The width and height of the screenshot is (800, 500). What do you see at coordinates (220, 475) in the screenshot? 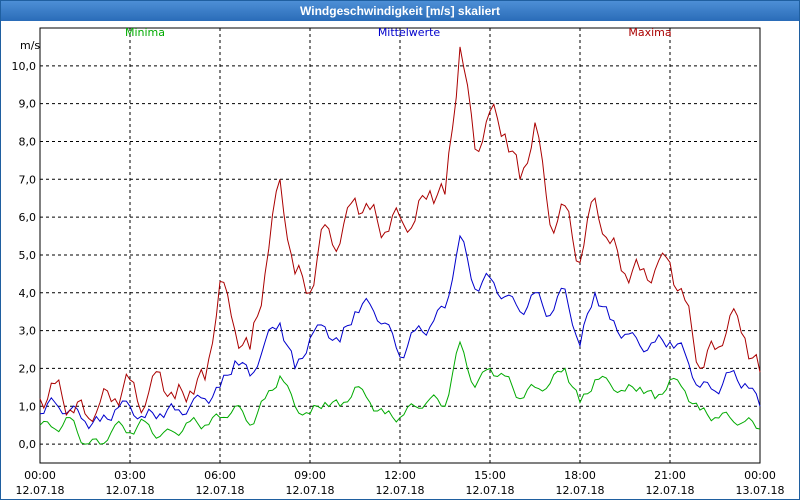
I see `x-tick-time: 06:00` at bounding box center [220, 475].